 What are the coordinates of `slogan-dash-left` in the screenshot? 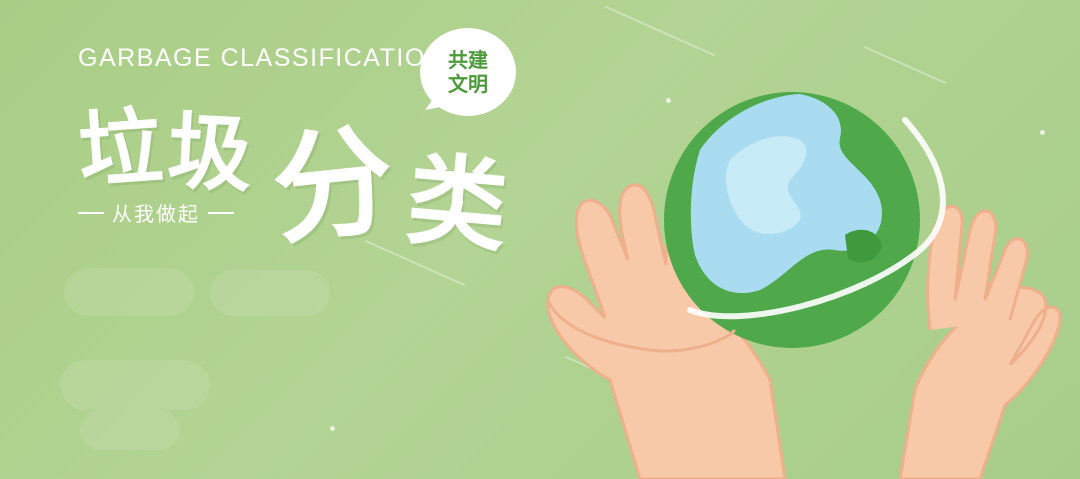 It's located at (91, 212).